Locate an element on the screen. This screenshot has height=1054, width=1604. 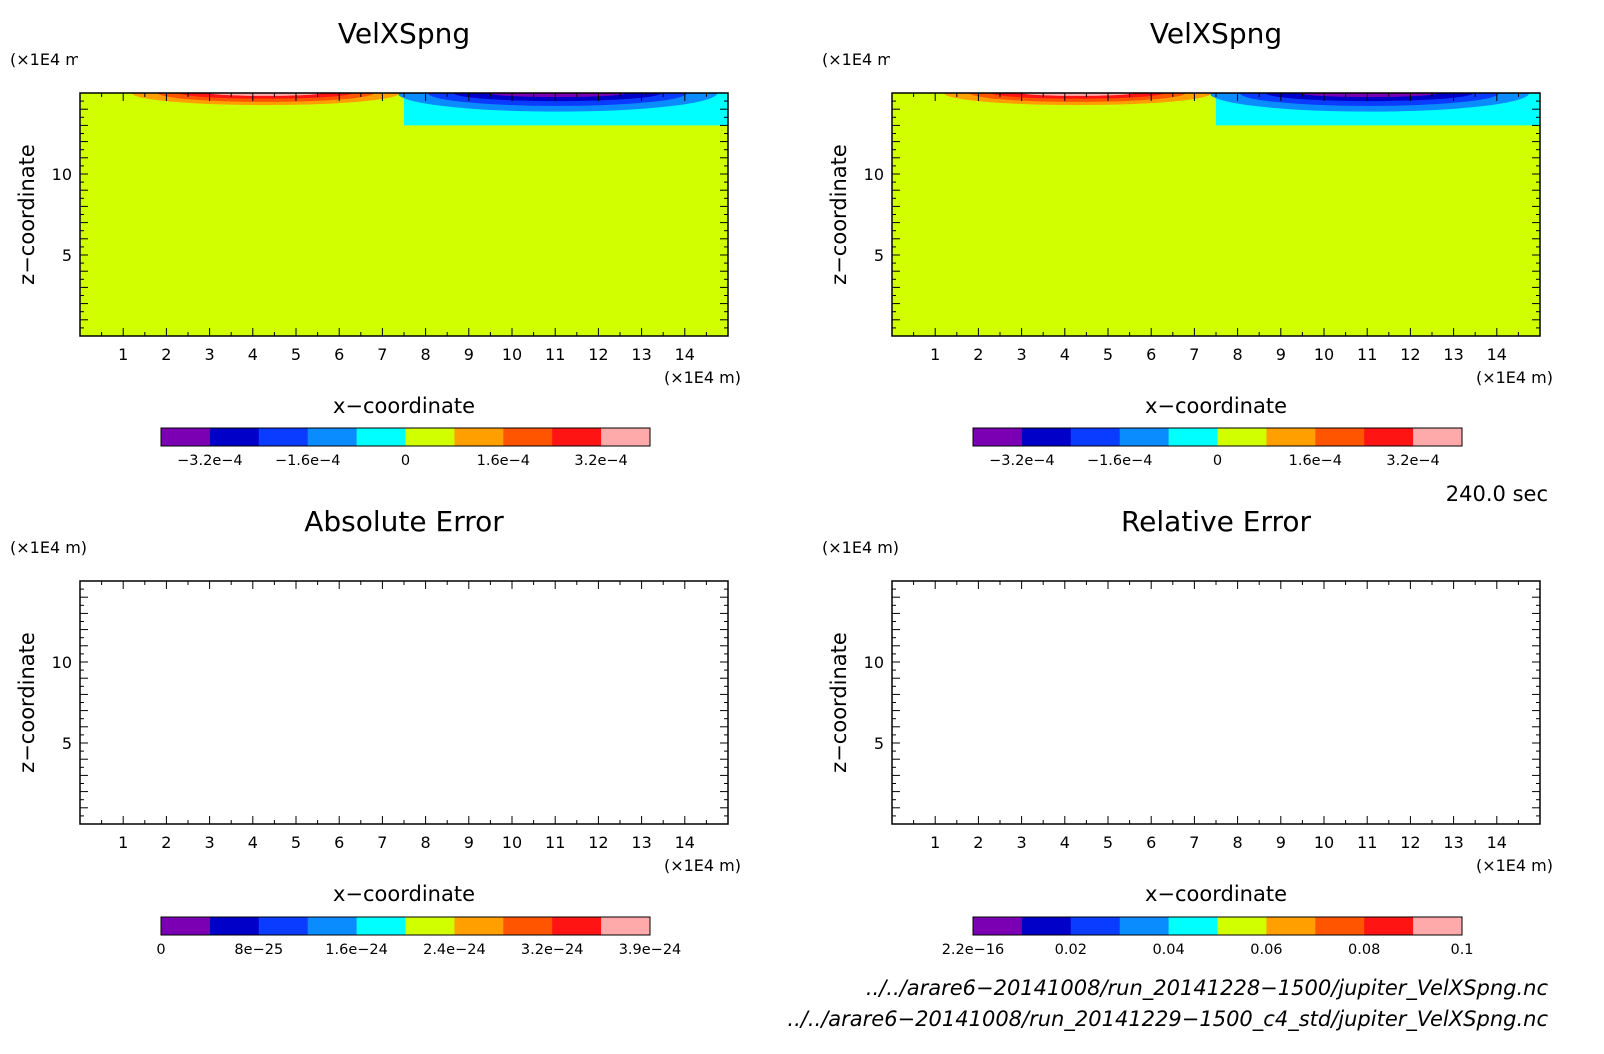
colorbar-label: −3.2e−4 is located at coordinates (210, 461).